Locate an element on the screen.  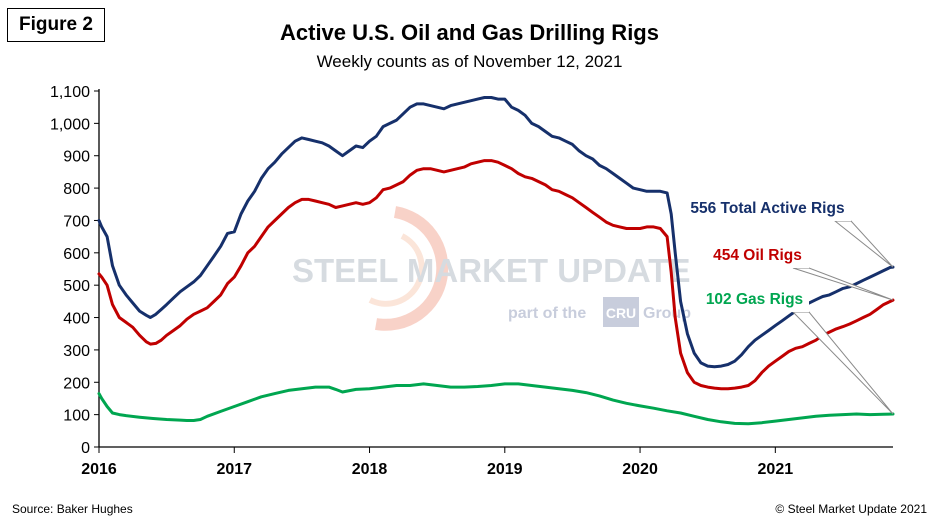
callout-label-gas: 102 Gas Rigs is located at coordinates (754, 299).